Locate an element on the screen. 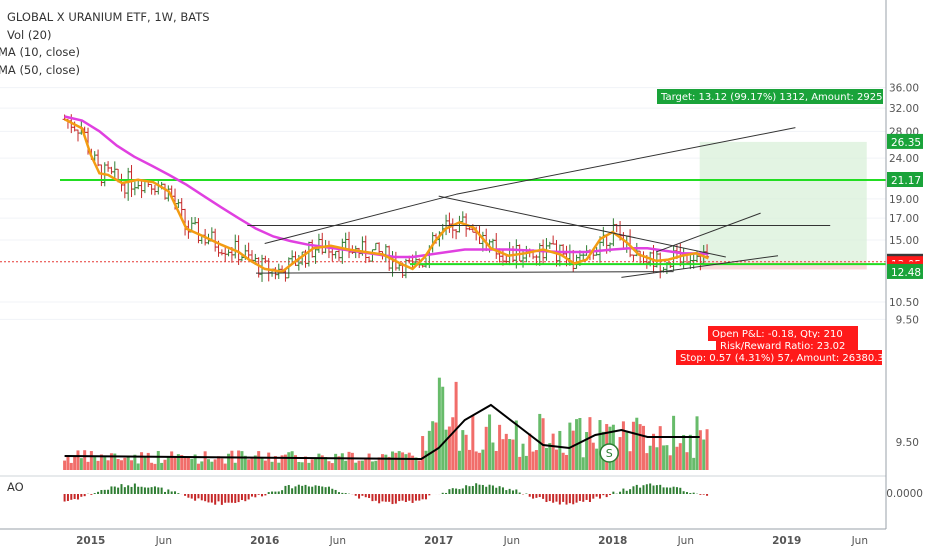 This screenshot has height=554, width=932. price-tick-label: 10.50 is located at coordinates (904, 303).